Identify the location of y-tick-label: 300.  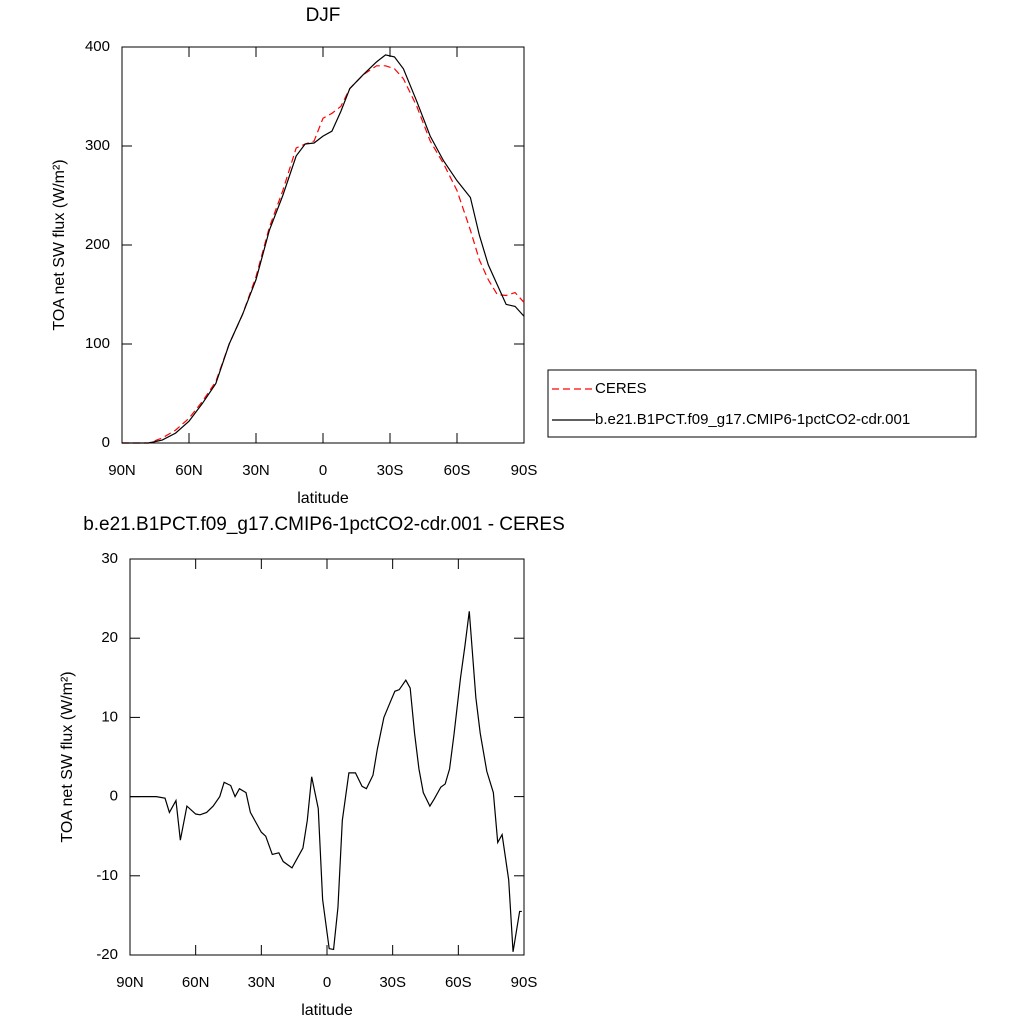
(97, 145).